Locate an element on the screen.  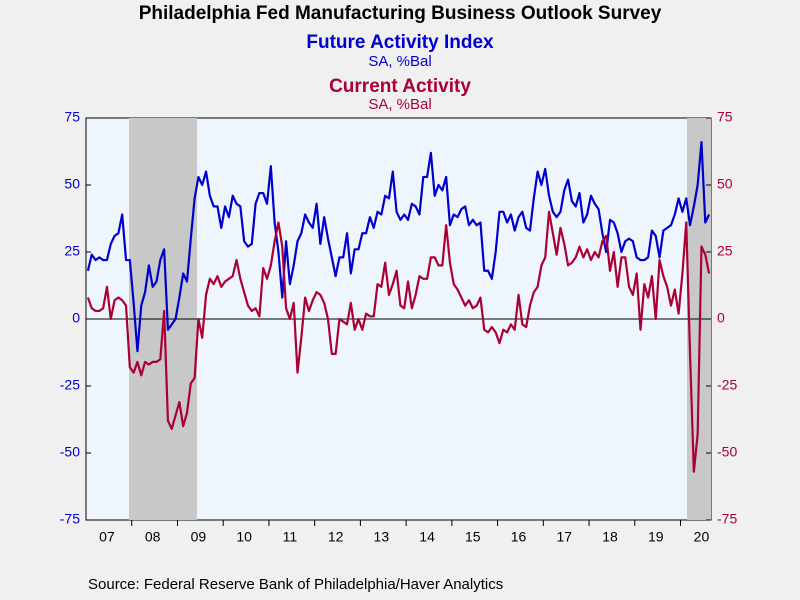
y2-tick-label: 25 is located at coordinates (725, 251).